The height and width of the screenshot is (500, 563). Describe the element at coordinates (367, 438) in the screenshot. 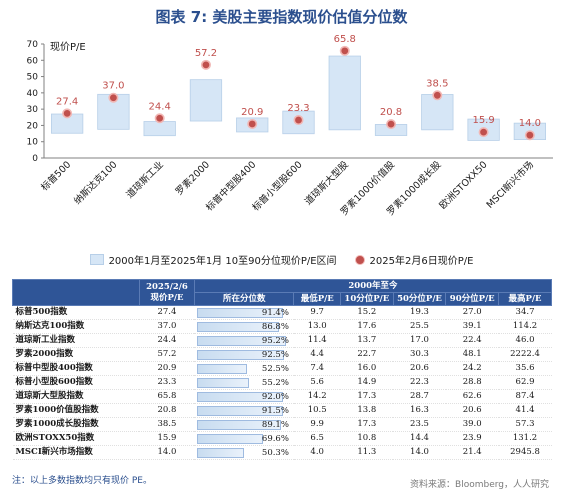

I see `p10-pe-cell: 10.8` at that location.